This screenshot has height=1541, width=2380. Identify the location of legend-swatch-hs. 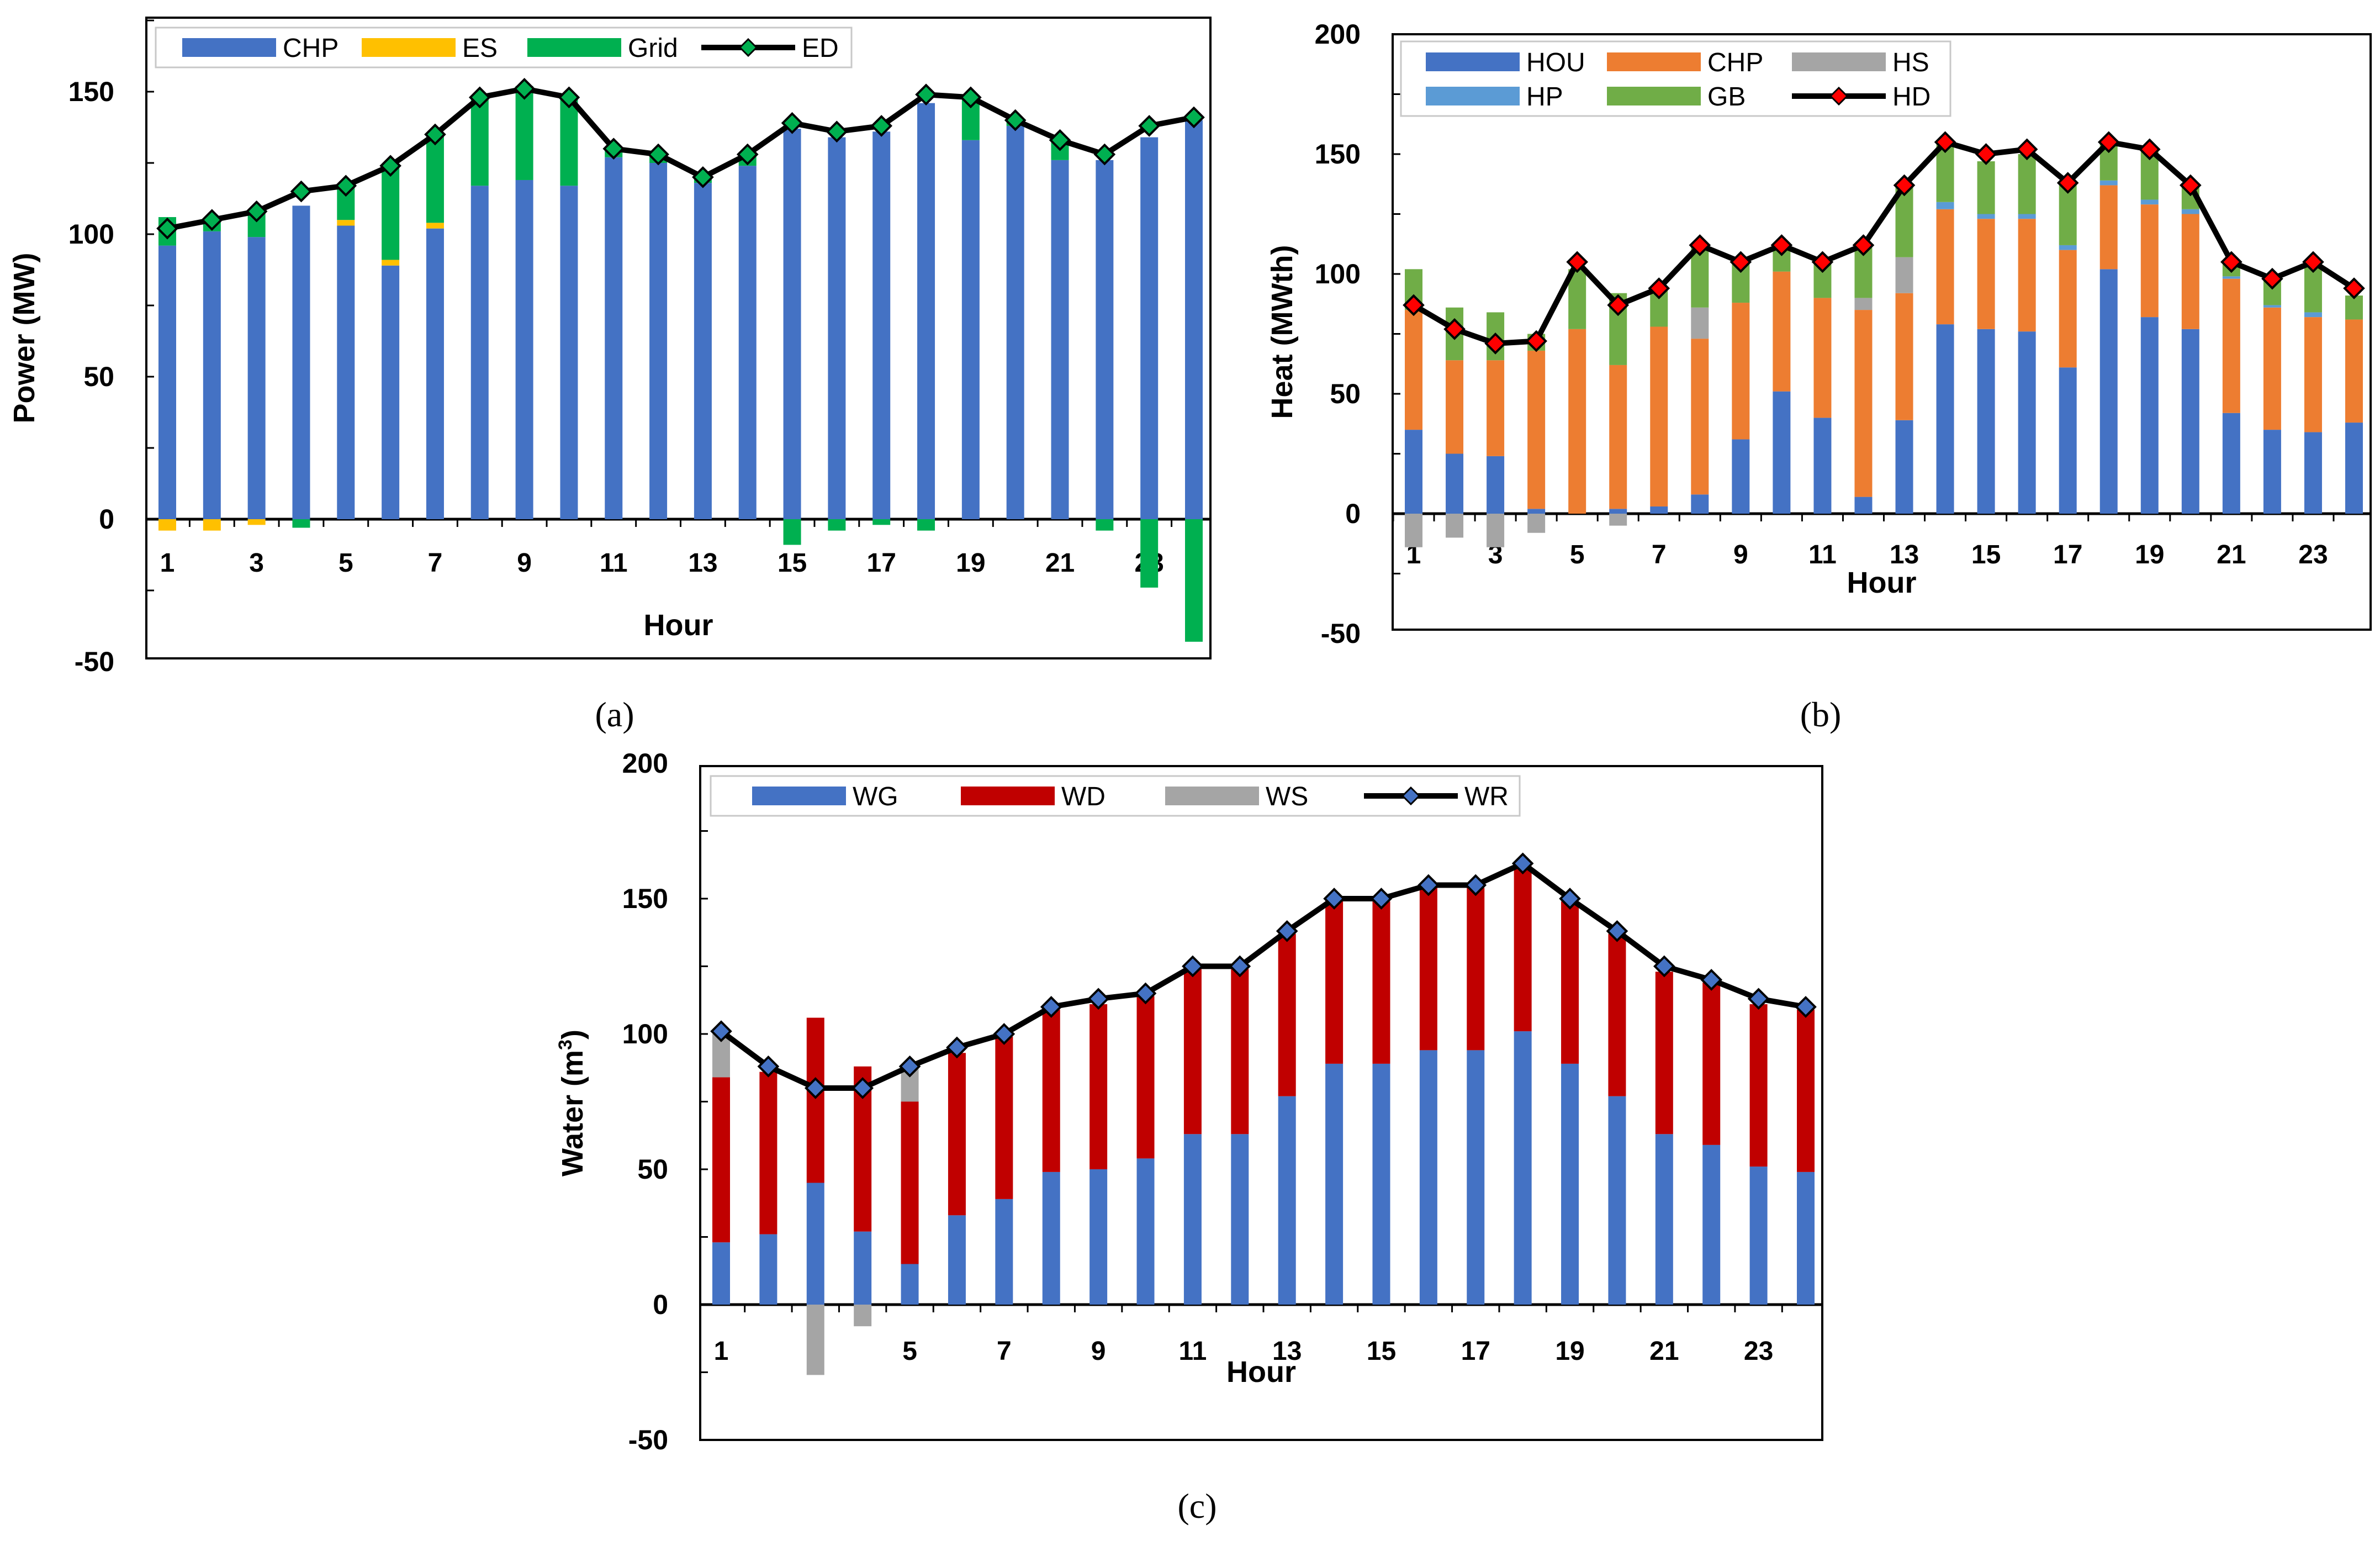
(1839, 61).